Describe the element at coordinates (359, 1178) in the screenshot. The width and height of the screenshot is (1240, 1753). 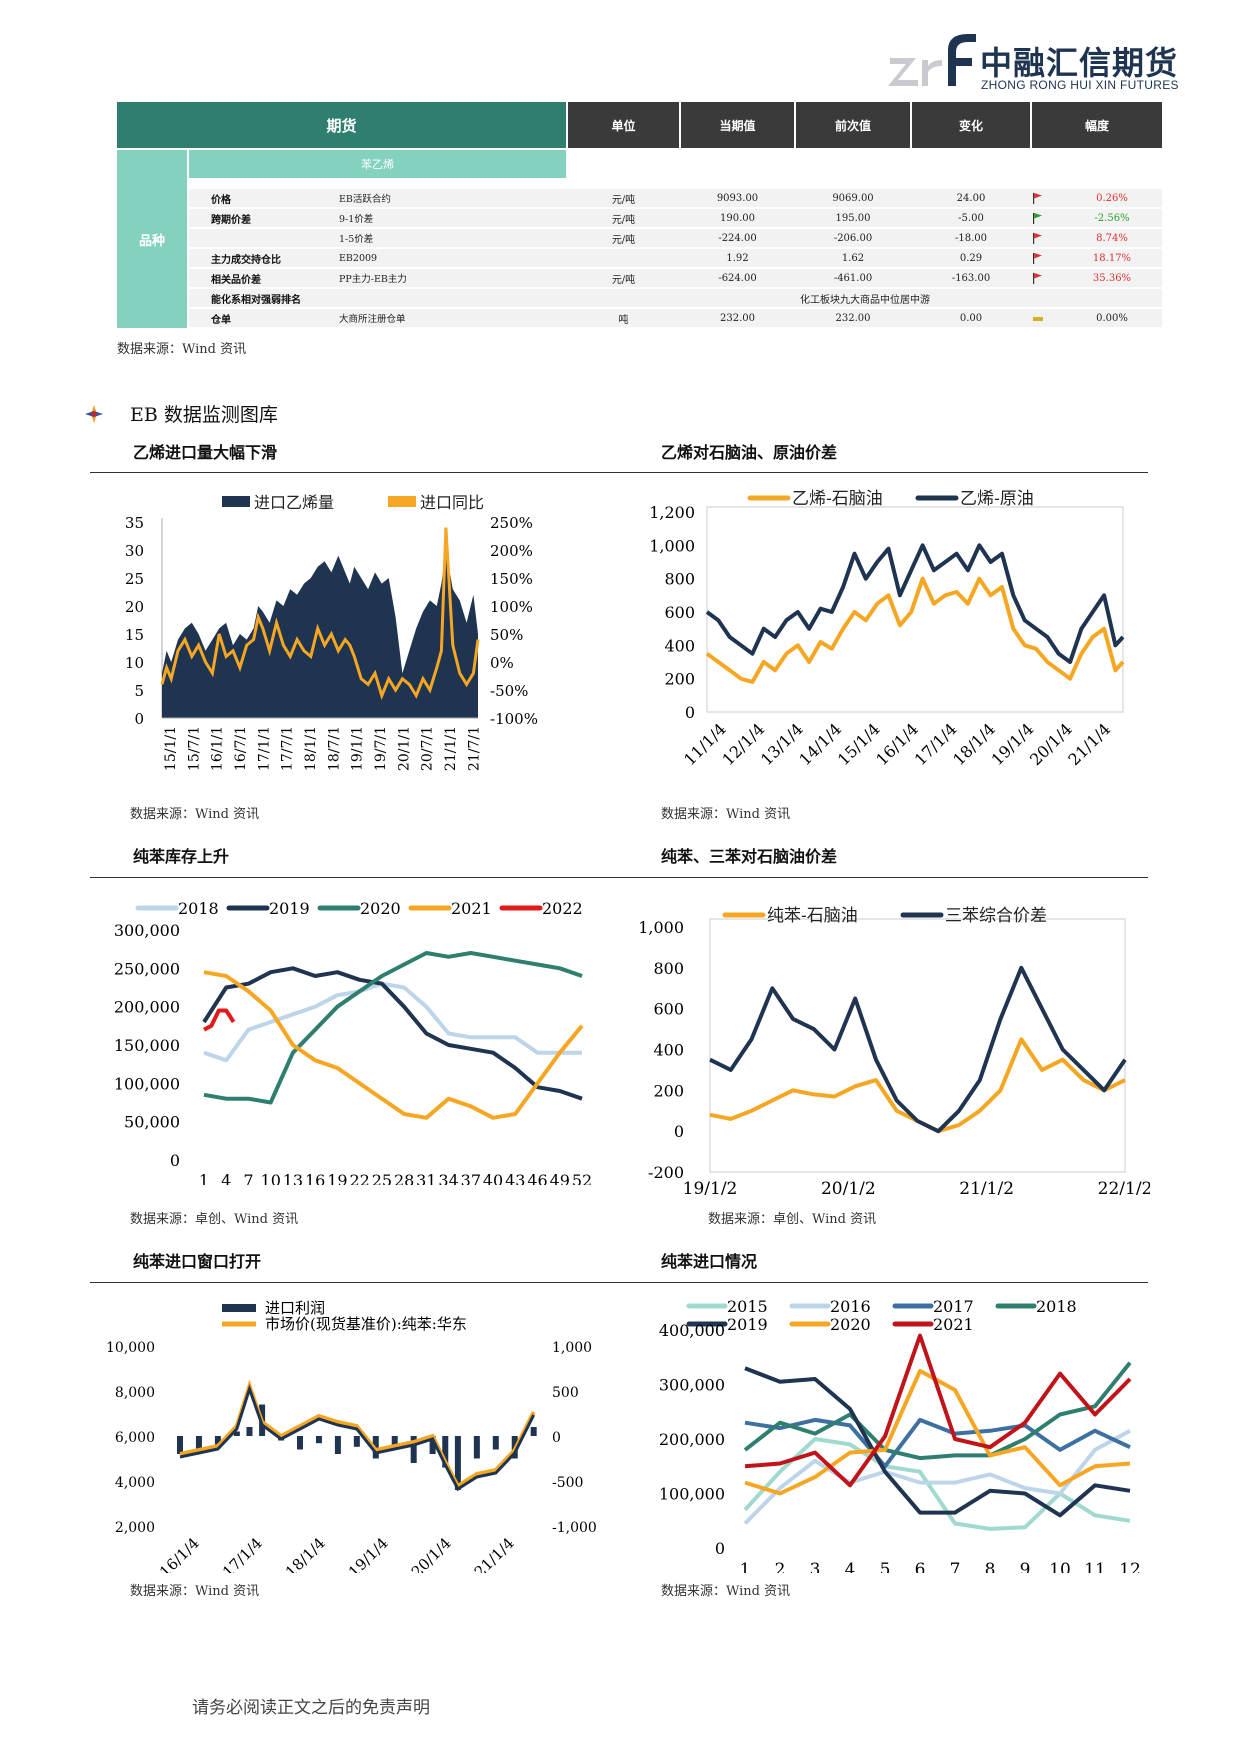
I see `x-tick-label: 22` at that location.